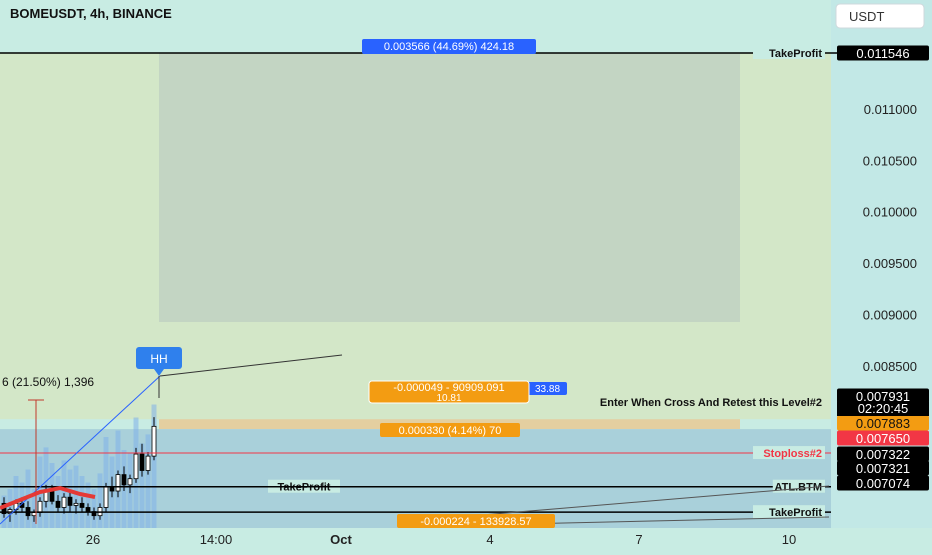 The image size is (932, 555). I want to click on stop-measure-text: 0.000330 (4.14%) 70, so click(450, 431).